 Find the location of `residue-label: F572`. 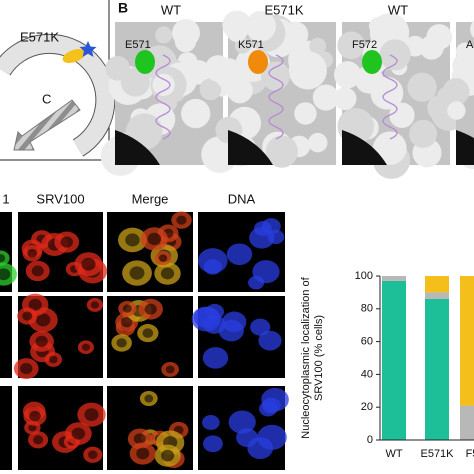

residue-label: F572 is located at coordinates (364, 45).